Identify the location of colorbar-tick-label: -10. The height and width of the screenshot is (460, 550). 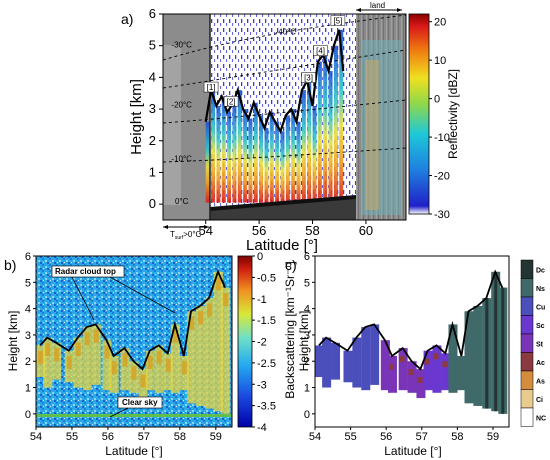
(442, 138).